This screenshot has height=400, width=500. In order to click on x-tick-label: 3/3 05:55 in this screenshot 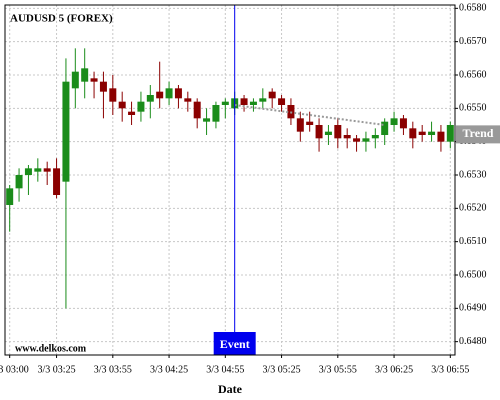, I will do `click(338, 369)`.